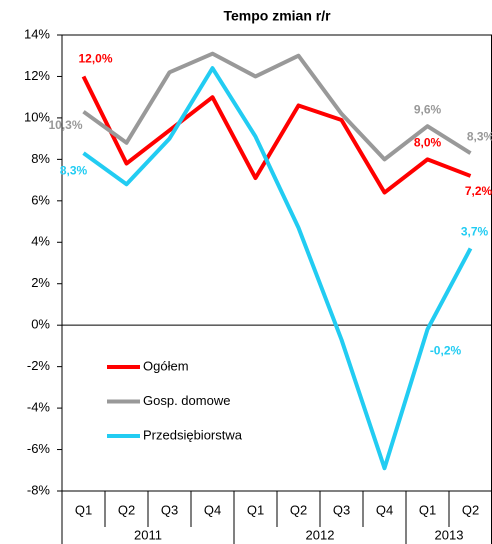 The width and height of the screenshot is (492, 544). Describe the element at coordinates (475, 232) in the screenshot. I see `data-label: 3,7%` at that location.